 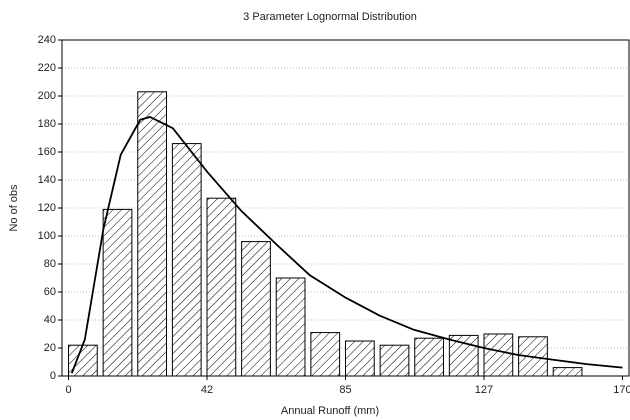 I want to click on y-tick-label: 60, so click(x=50, y=292).